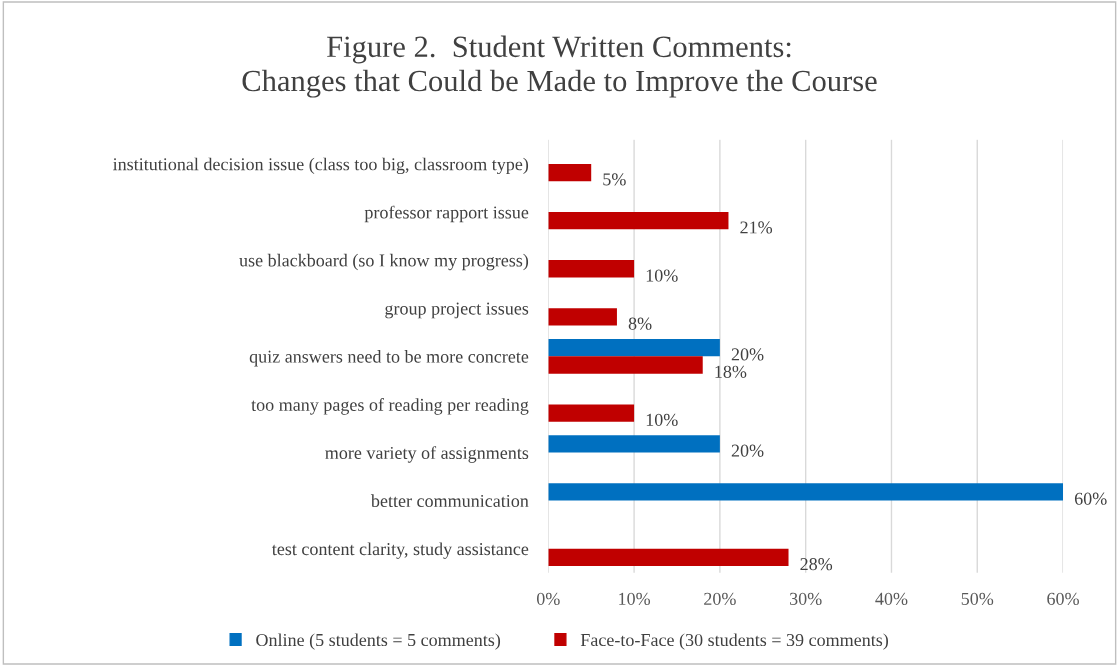 This screenshot has height=666, width=1119. What do you see at coordinates (321, 166) in the screenshot?
I see `y-tick-label: institutional decision issue (class too big, classroom type)` at bounding box center [321, 166].